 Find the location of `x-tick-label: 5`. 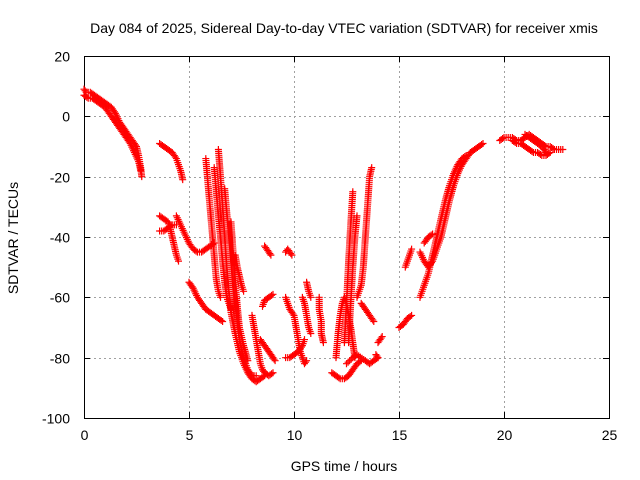

x-tick-label: 5 is located at coordinates (190, 435).